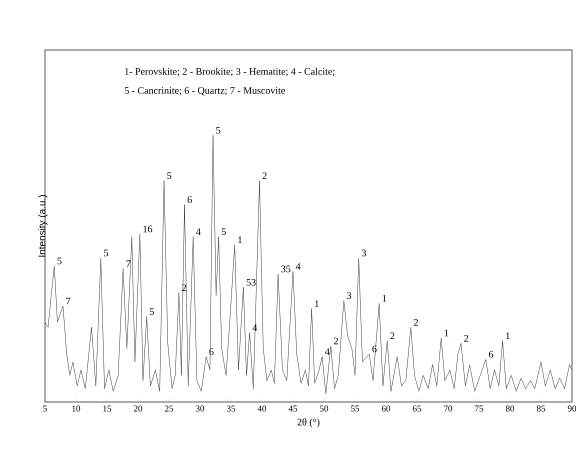 This screenshot has width=576, height=450. I want to click on x-tick-label: 55, so click(355, 409).